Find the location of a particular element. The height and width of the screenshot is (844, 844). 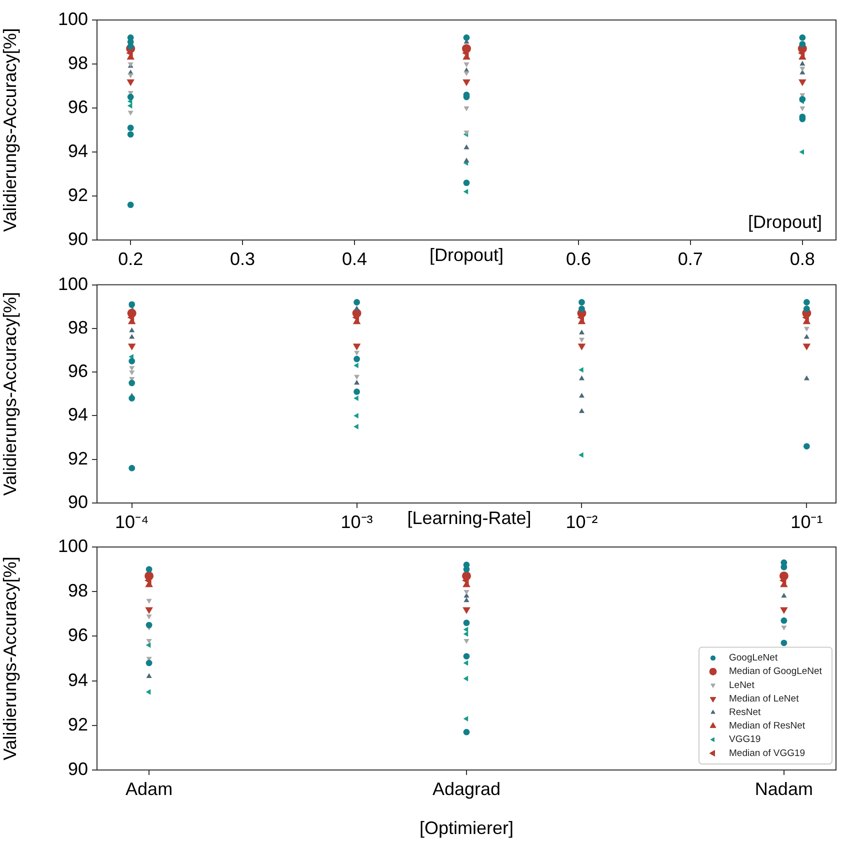

x-tick-label: Nadam is located at coordinates (783, 788).